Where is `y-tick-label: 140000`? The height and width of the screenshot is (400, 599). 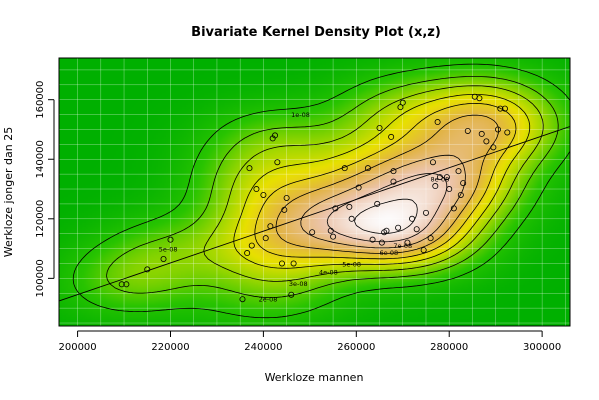
y-tick-label: 140000 is located at coordinates (40, 159).